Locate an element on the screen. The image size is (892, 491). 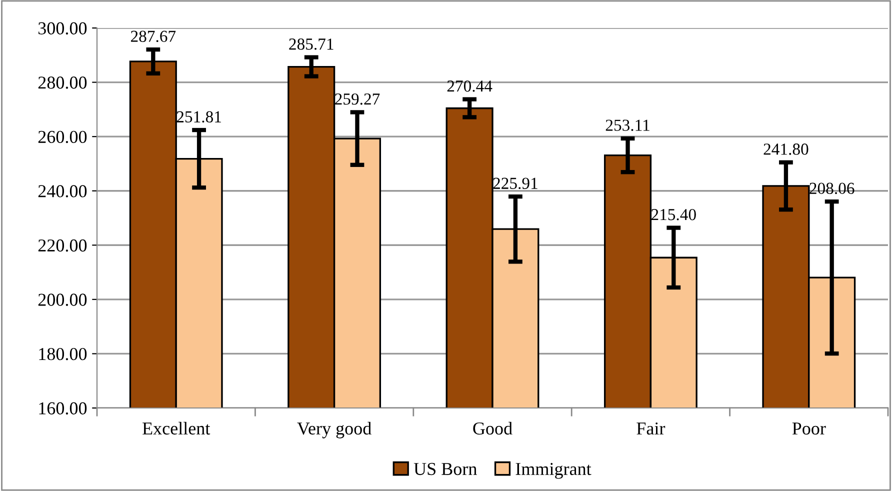
x-tick-label: Good is located at coordinates (492, 428).